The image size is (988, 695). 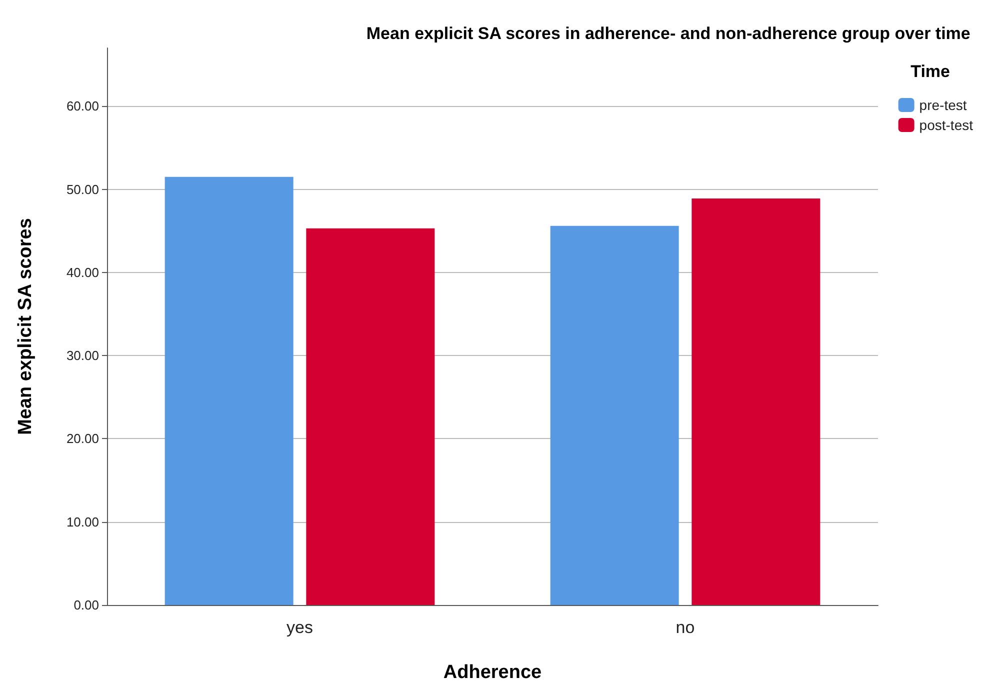 I want to click on y-tick-label: 10.00, so click(x=82, y=522).